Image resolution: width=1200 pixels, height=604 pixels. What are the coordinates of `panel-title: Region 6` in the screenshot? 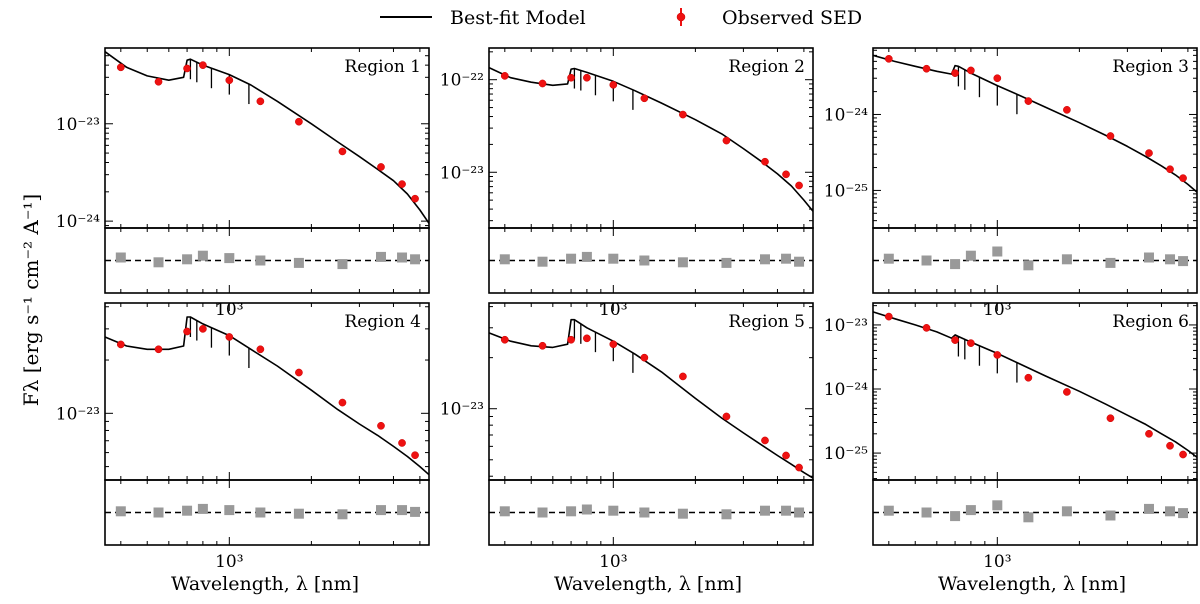 It's located at (1150, 322).